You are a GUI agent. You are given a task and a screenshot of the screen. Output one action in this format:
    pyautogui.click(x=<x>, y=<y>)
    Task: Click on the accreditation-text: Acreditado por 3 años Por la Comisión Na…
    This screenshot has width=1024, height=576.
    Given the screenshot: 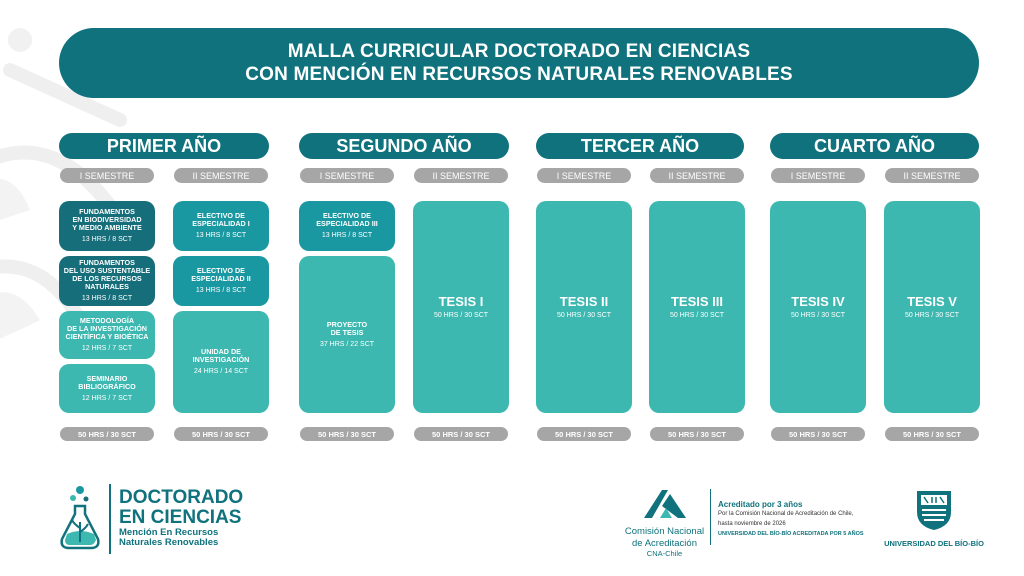 What is the action you would take?
    pyautogui.click(x=803, y=518)
    